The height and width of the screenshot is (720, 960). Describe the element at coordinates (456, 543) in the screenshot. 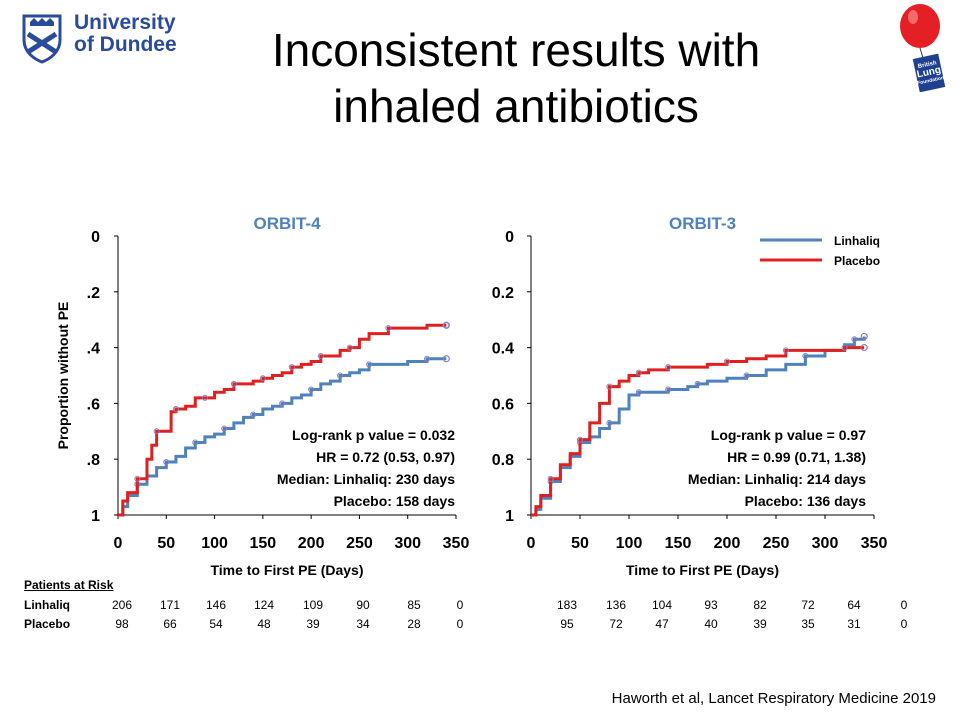

I see `x-tick-label-0-7: 350` at that location.